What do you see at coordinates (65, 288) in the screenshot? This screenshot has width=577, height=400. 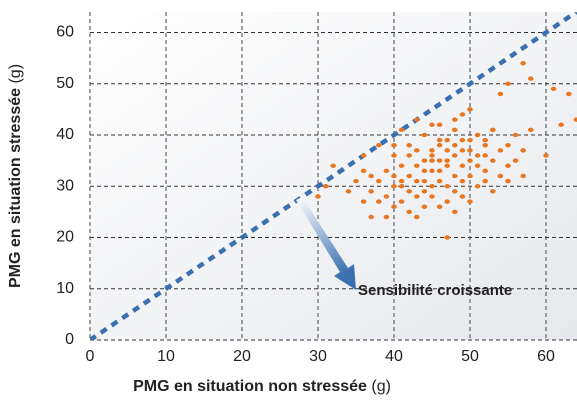 I see `y-tick-label: 10` at bounding box center [65, 288].